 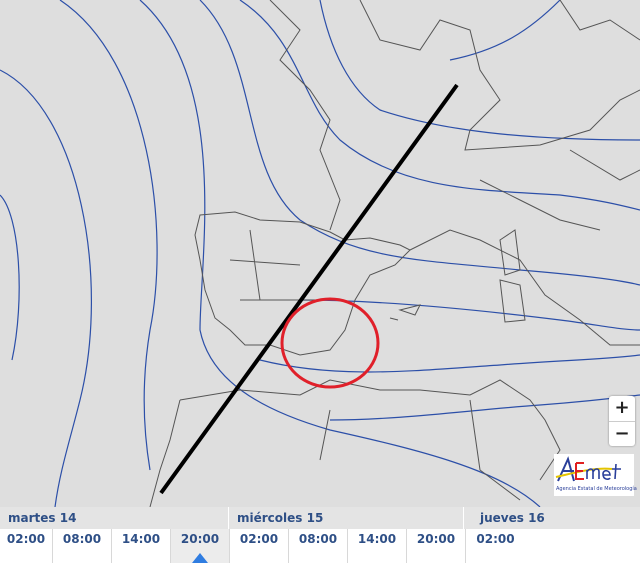 What do you see at coordinates (596, 489) in the screenshot?
I see `logo-subtitle: Agencia Estatal de Meteorología` at bounding box center [596, 489].